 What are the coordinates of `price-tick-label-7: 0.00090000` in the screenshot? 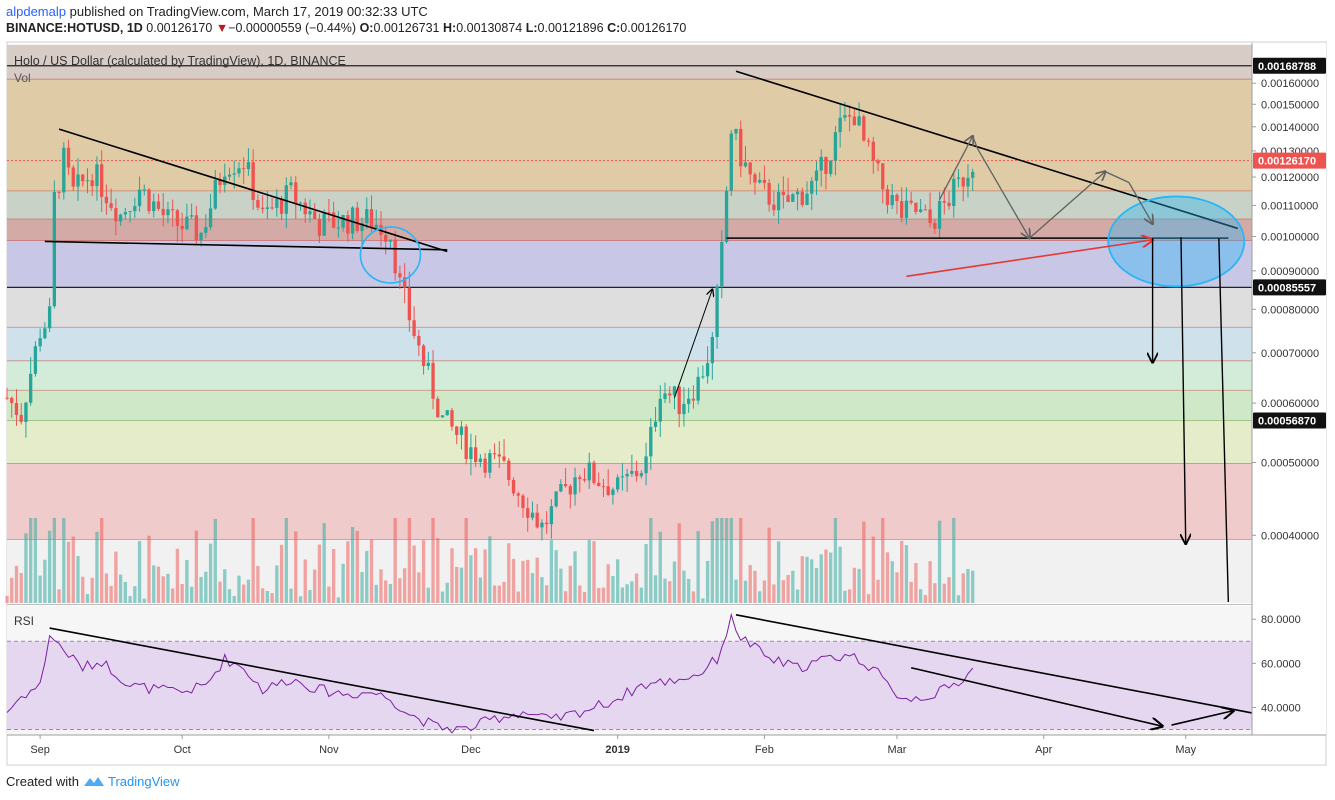 It's located at (1290, 272).